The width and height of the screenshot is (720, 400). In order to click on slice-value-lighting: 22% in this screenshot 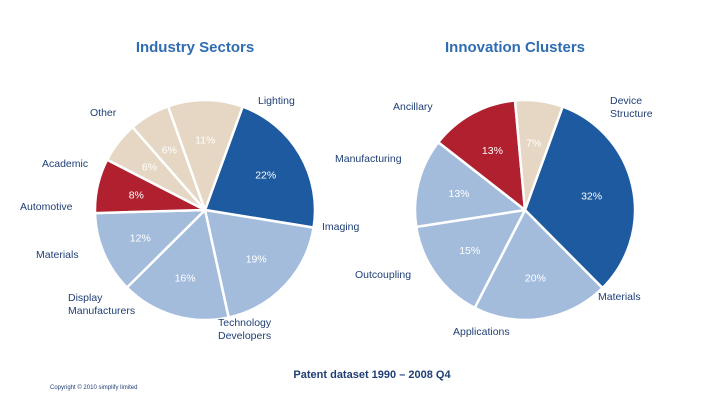, I will do `click(265, 175)`.